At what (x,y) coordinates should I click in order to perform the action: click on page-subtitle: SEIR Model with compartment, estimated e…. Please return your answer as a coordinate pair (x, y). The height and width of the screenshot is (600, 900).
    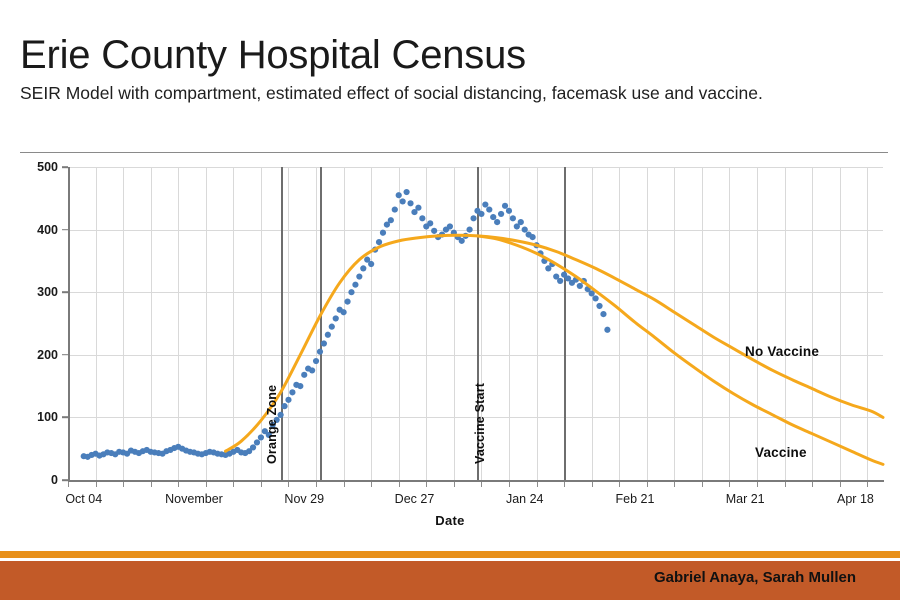
    Looking at the image, I should click on (391, 93).